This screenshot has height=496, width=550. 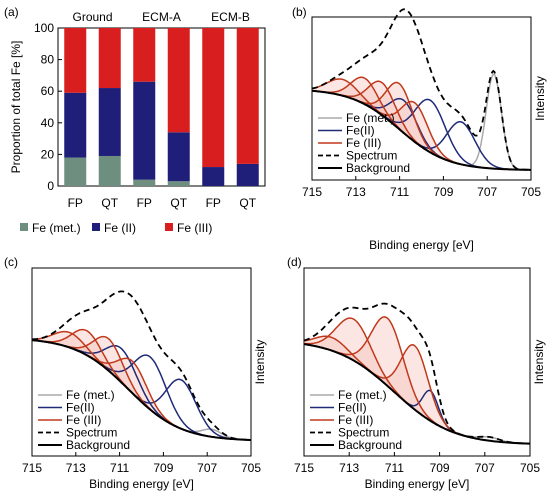 I want to click on y-tick-label: 80, so click(x=48, y=60).